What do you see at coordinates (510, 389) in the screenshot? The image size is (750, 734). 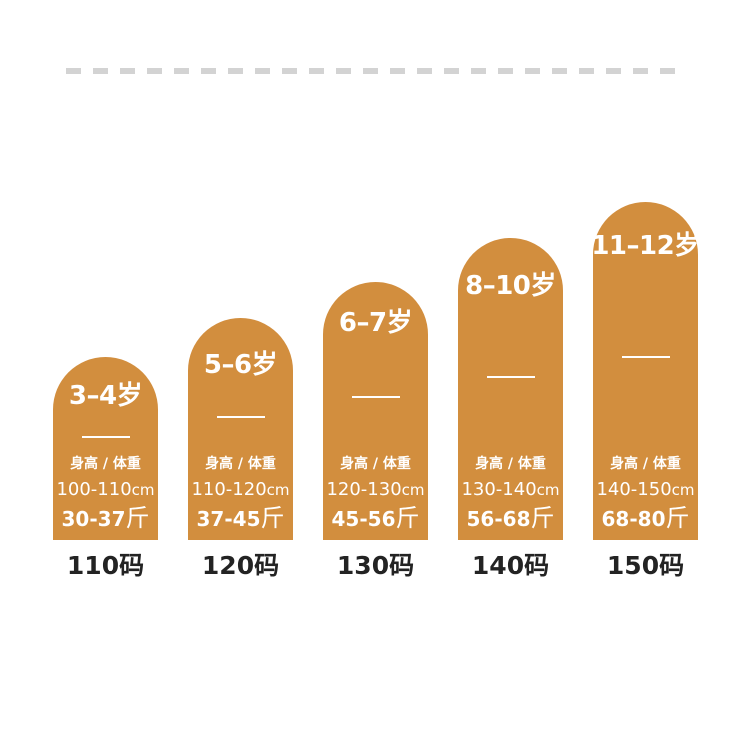 I see `size-column-140: 8–10岁 身高 / 体重 130-140cm 56-68斤` at bounding box center [510, 389].